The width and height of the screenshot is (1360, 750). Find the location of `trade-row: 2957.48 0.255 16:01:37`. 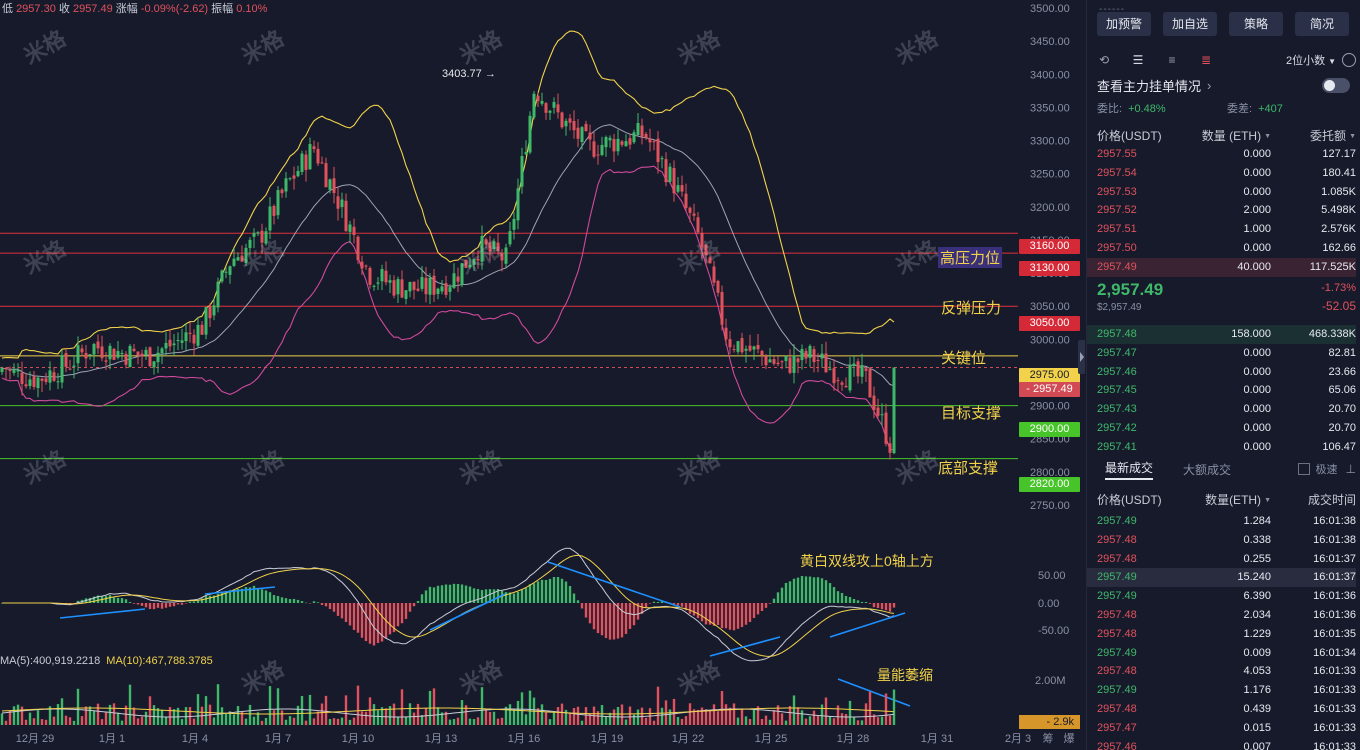

trade-row: 2957.48 0.255 16:01:37 is located at coordinates (1226, 559).